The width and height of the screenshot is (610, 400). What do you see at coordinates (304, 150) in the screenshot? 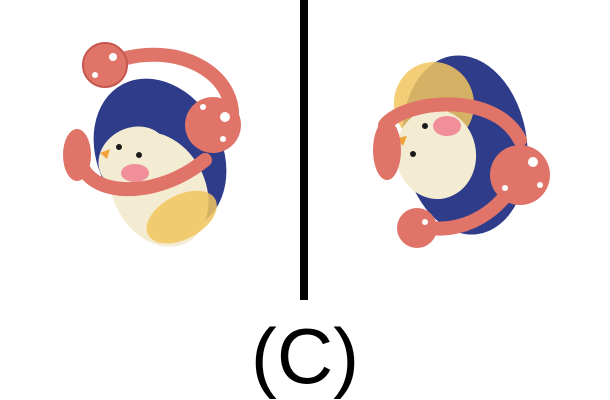
I see `panel-divider` at bounding box center [304, 150].